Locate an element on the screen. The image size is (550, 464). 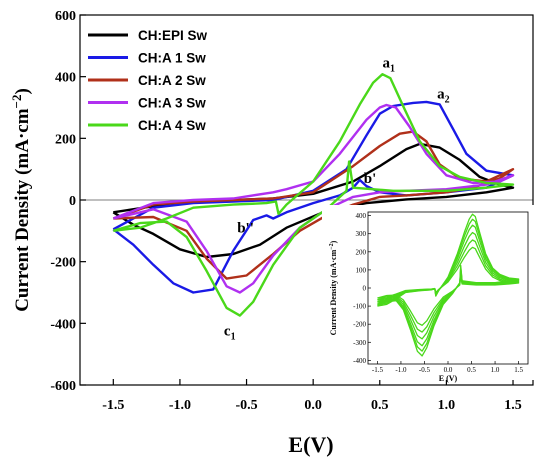
y-axis-ticks: -600 -400 -200 0 200 400 600 is located at coordinates (68, 201).